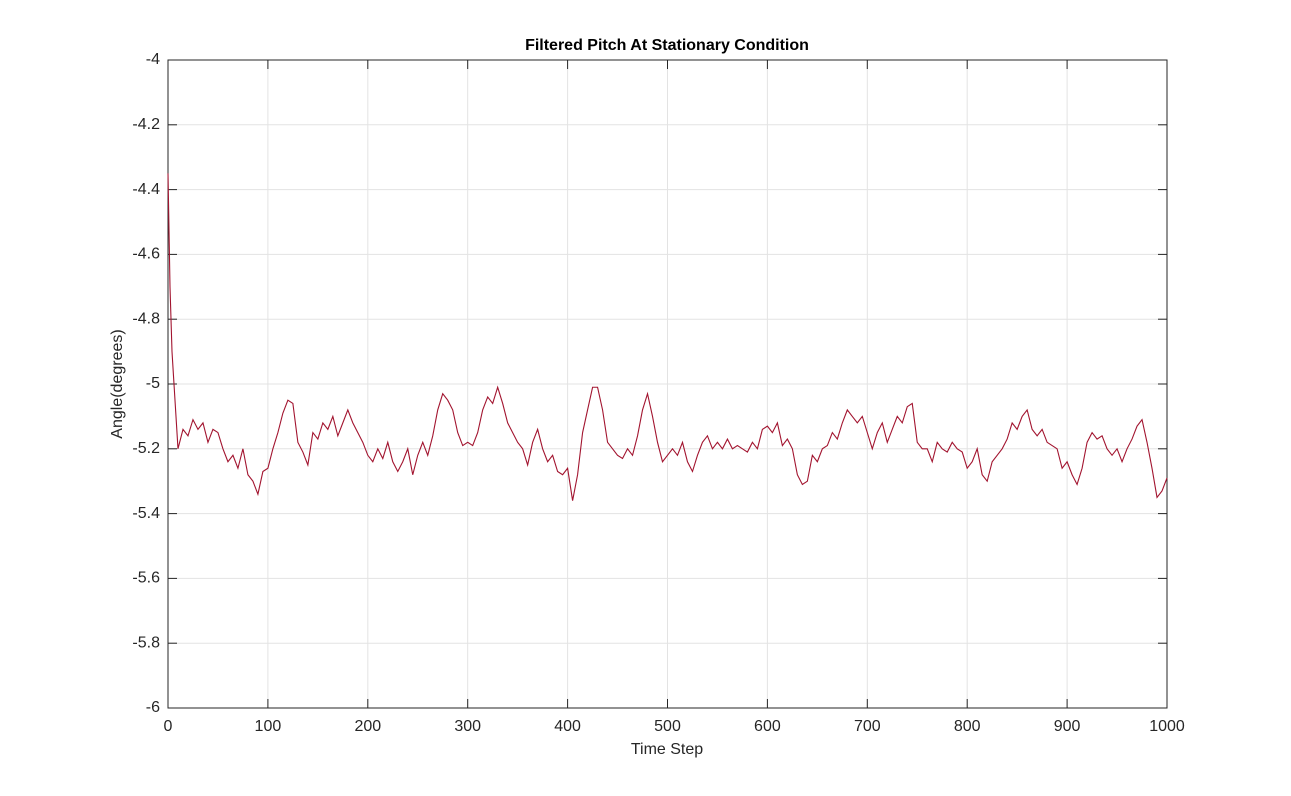 Image resolution: width=1291 pixels, height=796 pixels. Describe the element at coordinates (667, 726) in the screenshot. I see `x-tick-label: 500` at that location.